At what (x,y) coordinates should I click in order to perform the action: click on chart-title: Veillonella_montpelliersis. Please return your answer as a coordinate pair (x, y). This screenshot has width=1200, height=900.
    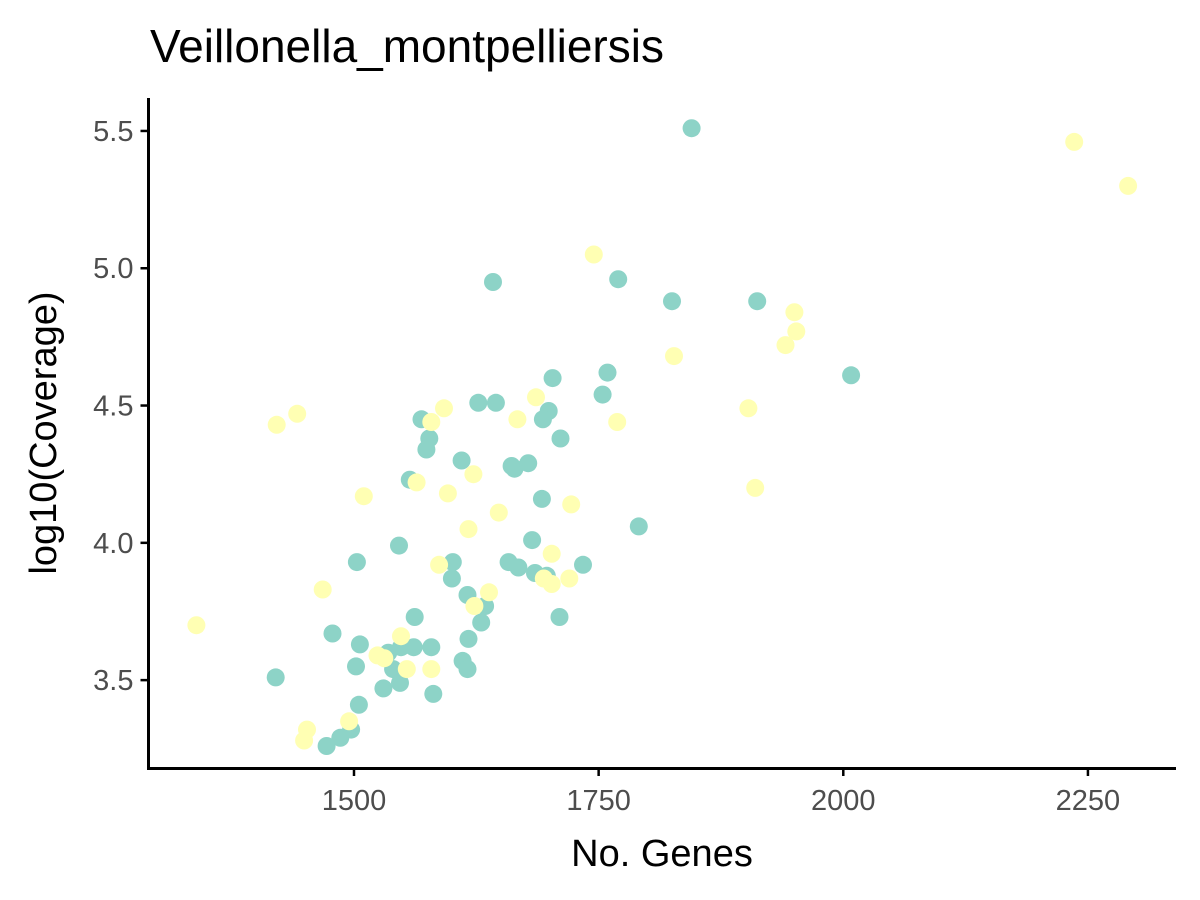
    Looking at the image, I should click on (407, 46).